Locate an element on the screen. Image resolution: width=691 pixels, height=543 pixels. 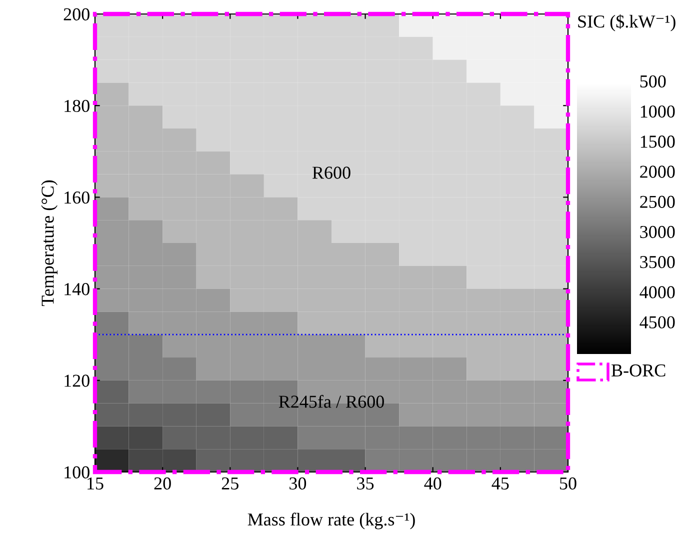
x-tick-label: 40 is located at coordinates (433, 483).